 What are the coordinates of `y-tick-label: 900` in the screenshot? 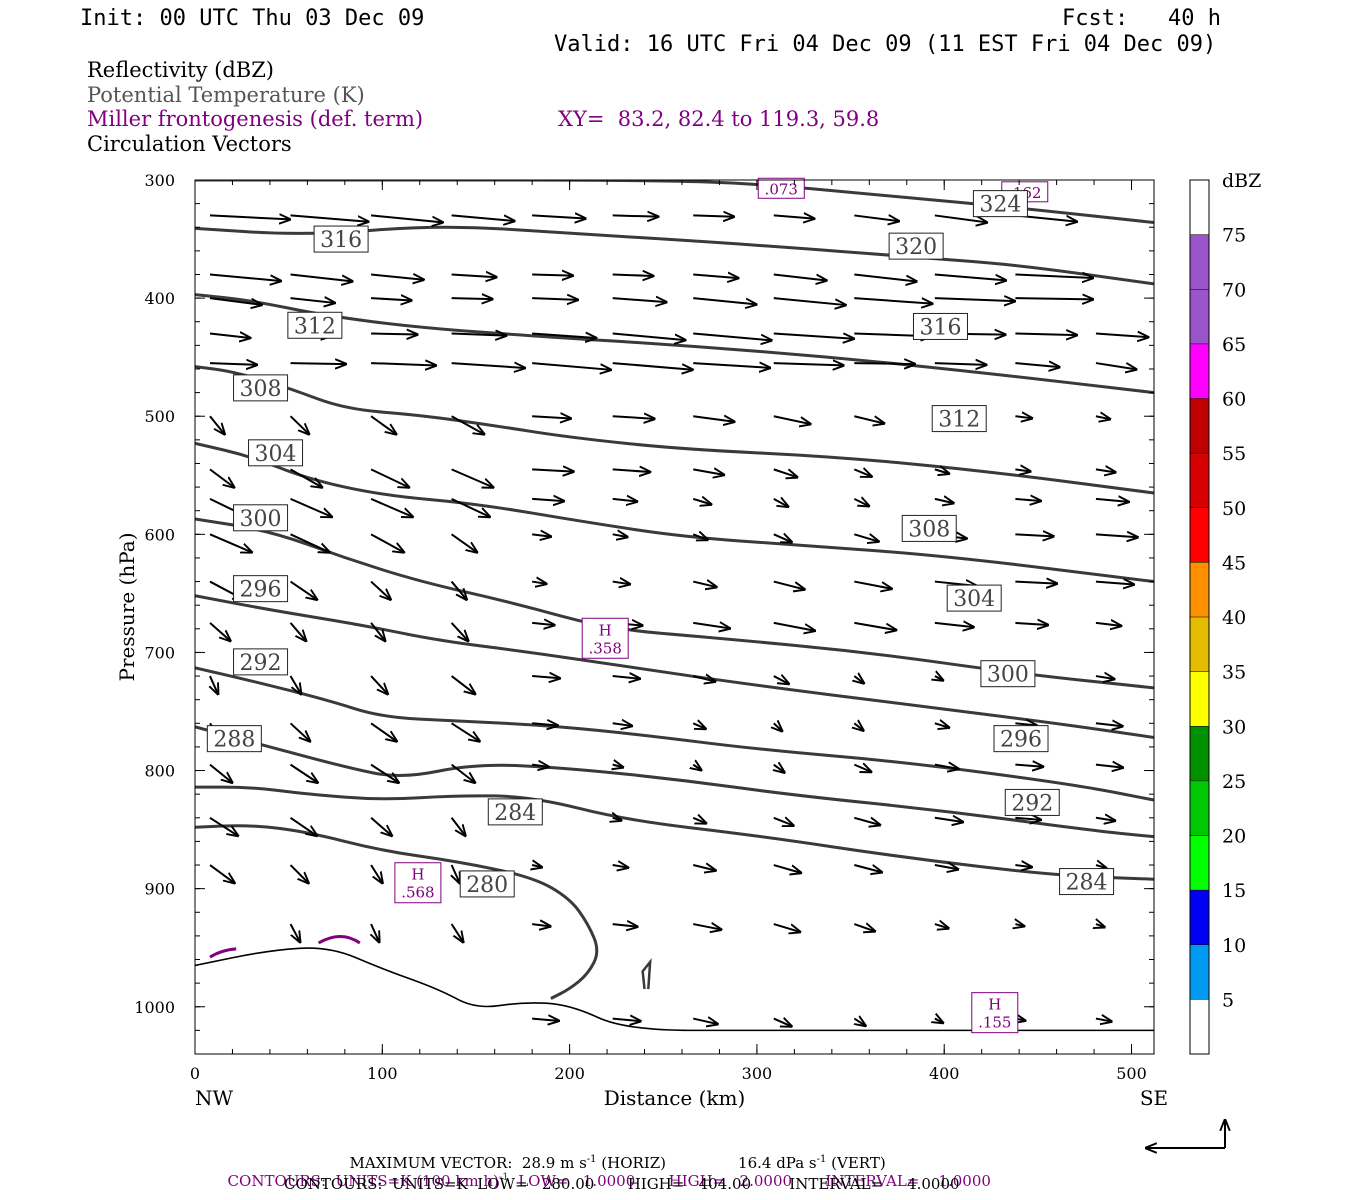 It's located at (159, 889).